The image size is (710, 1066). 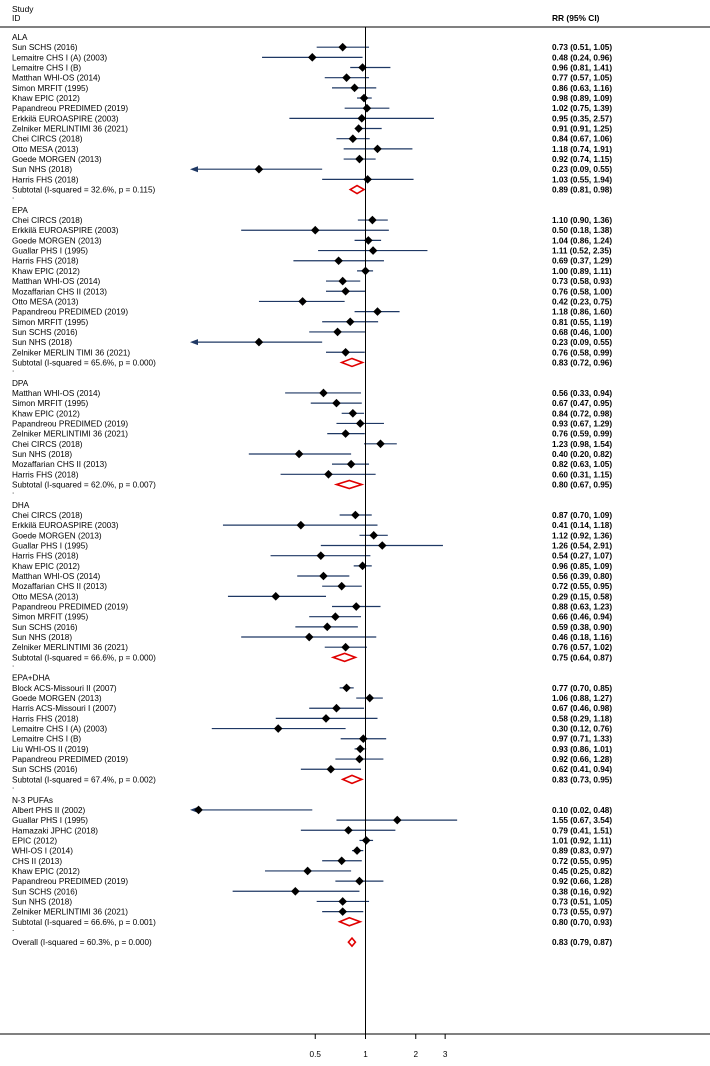 I want to click on study-ci-5-2: 0.79 (0.41, 1.51), so click(x=582, y=830).